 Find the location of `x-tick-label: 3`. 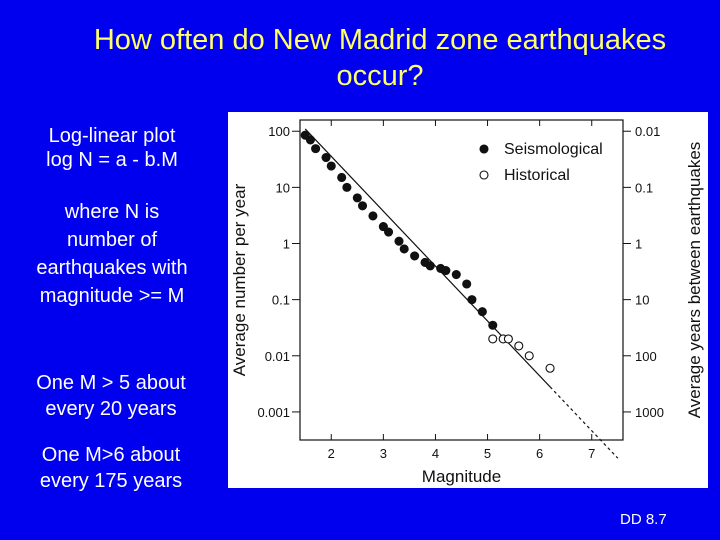

x-tick-label: 3 is located at coordinates (383, 453).